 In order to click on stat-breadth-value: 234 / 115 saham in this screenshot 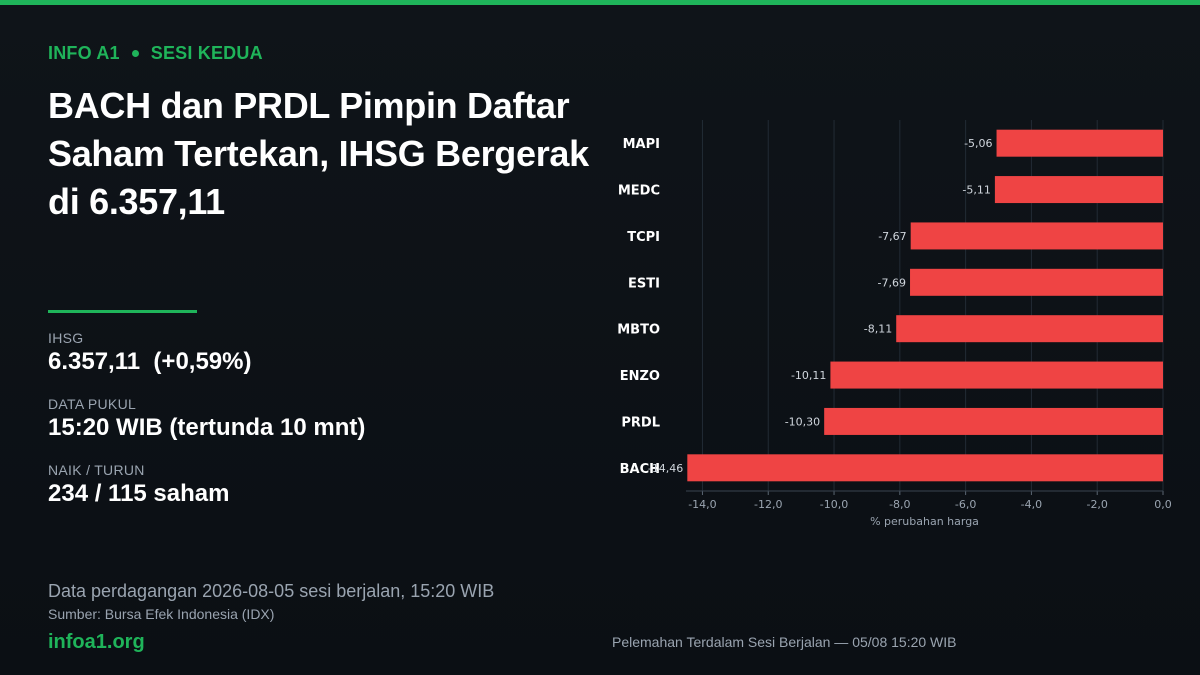, I will do `click(139, 493)`.